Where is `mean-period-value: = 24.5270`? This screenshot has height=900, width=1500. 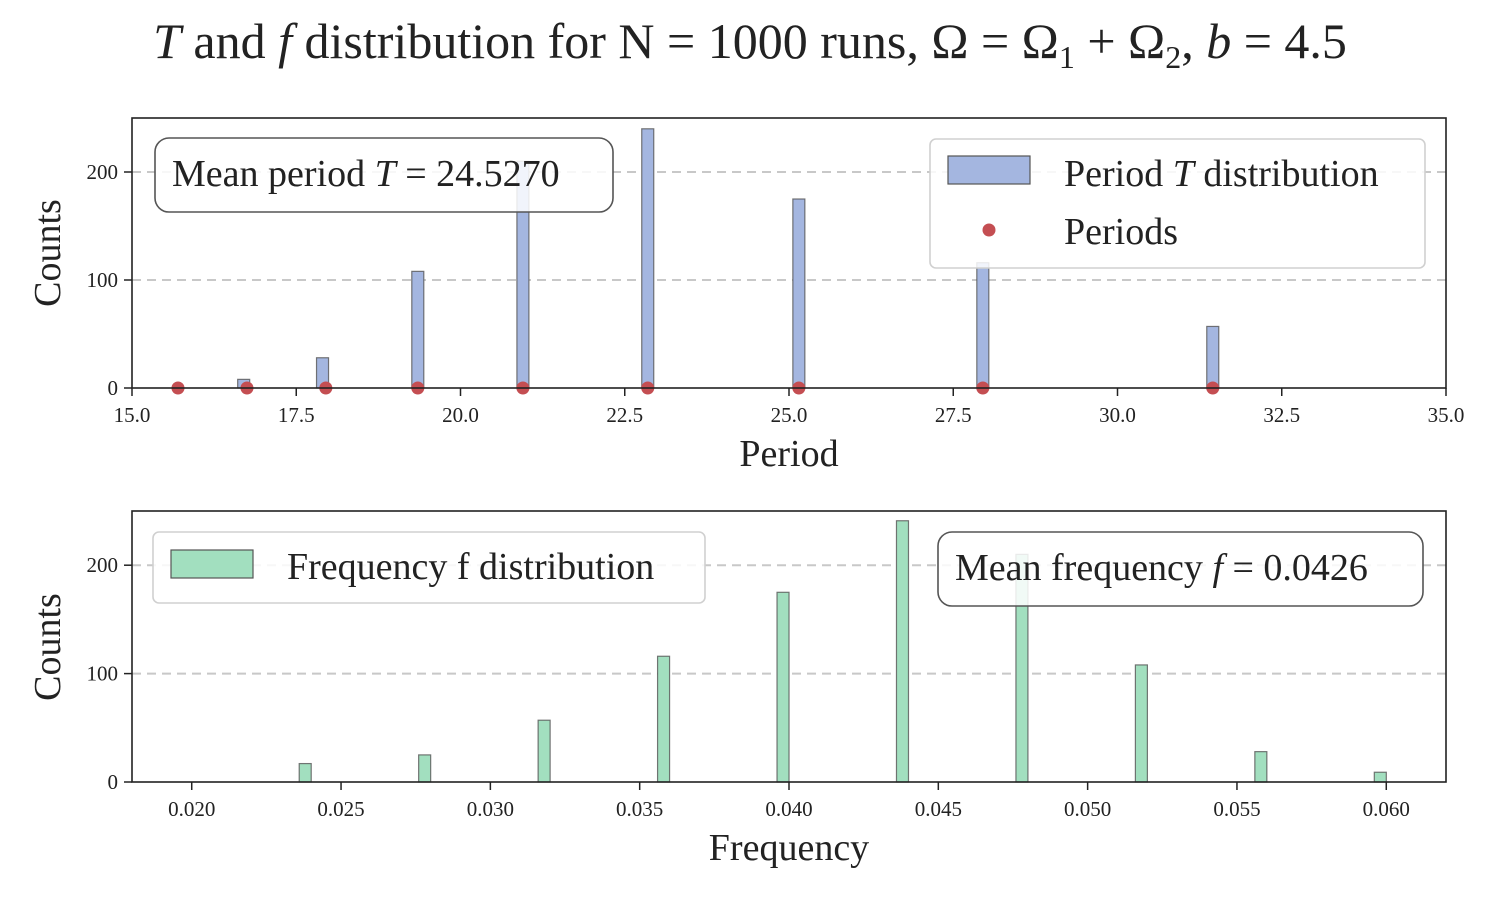 mean-period-value: = 24.5270 is located at coordinates (478, 174).